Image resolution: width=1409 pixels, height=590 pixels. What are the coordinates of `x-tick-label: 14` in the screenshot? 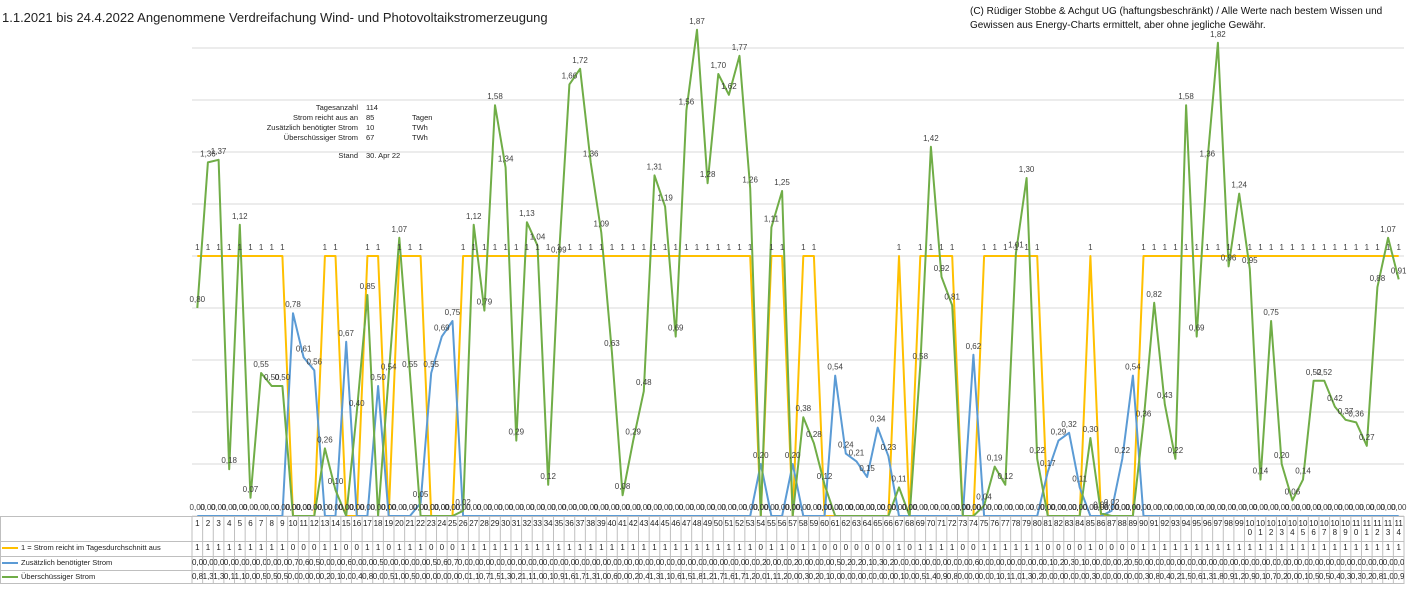 It's located at (335, 523).